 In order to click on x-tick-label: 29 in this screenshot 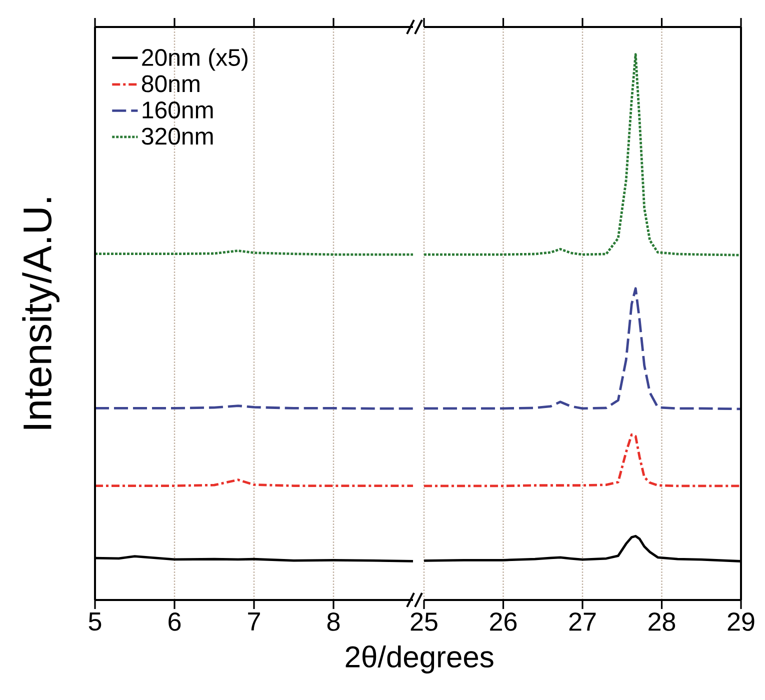, I will do `click(741, 621)`.